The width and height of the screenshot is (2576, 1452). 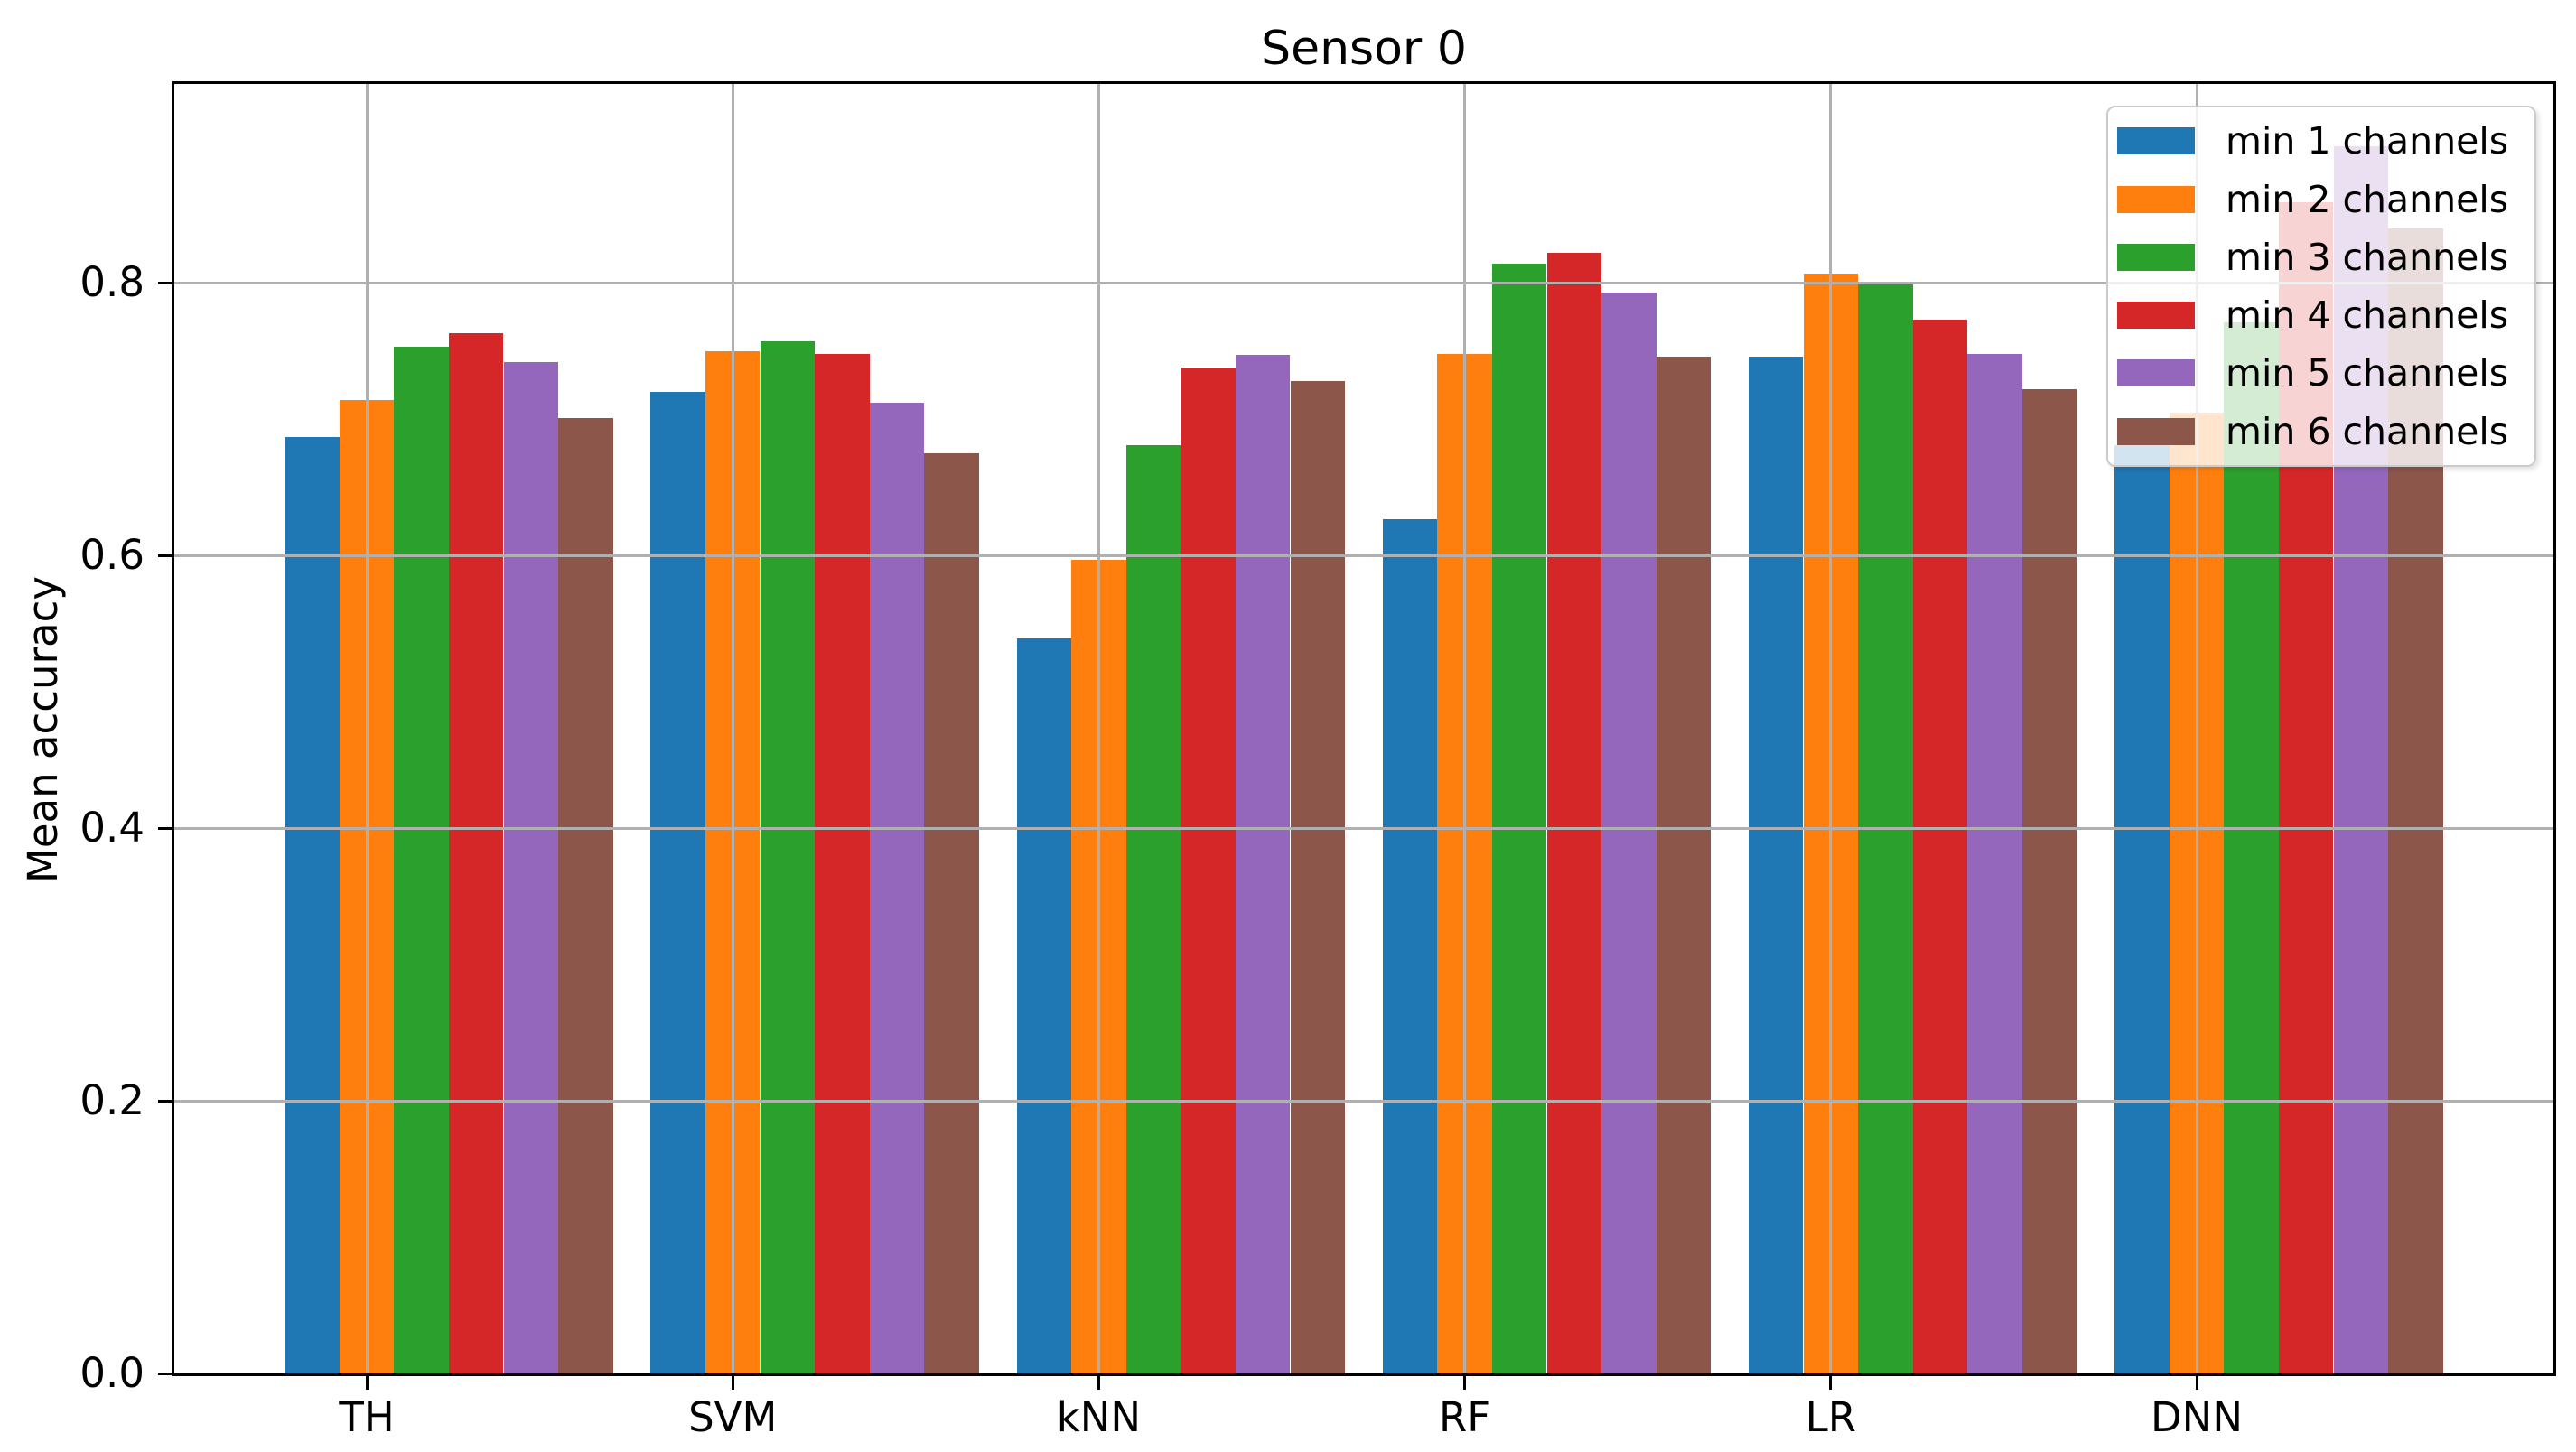 I want to click on y-tick-label-0.0: 0.0, so click(x=112, y=1373).